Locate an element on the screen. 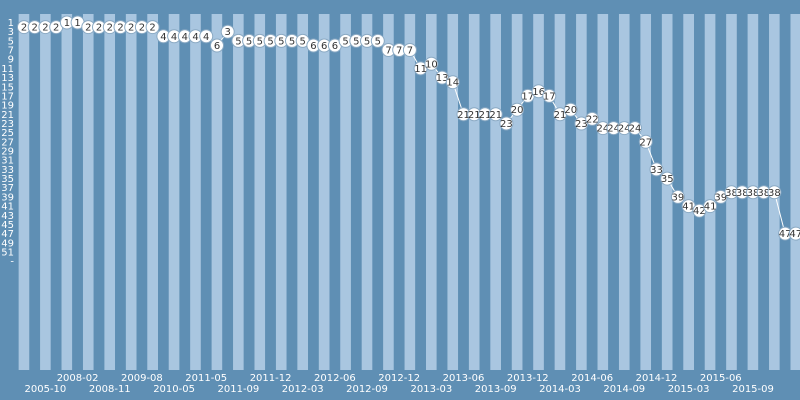  y-tick-label: 25 is located at coordinates (7, 133).